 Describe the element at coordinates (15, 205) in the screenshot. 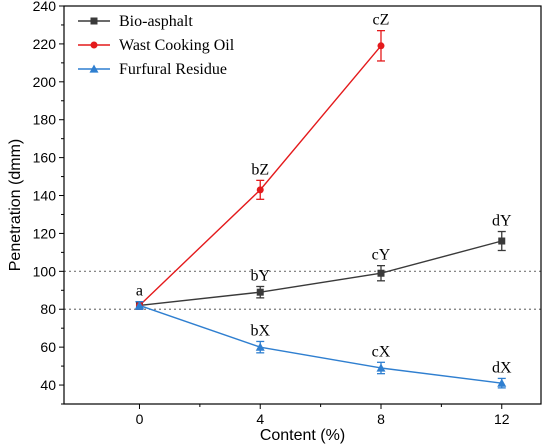

I see `y-axis-label: Penetration (dmm)` at that location.